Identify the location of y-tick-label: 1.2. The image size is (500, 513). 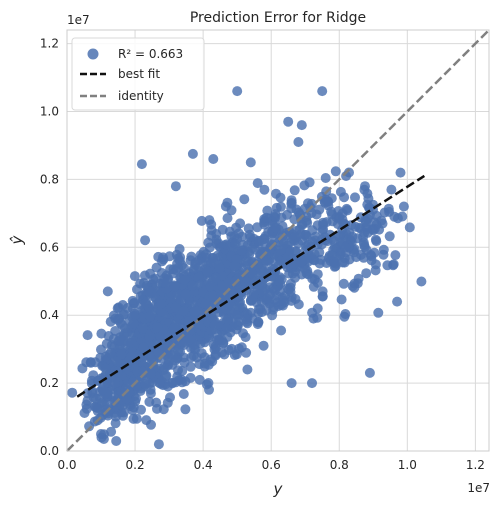
(49, 44).